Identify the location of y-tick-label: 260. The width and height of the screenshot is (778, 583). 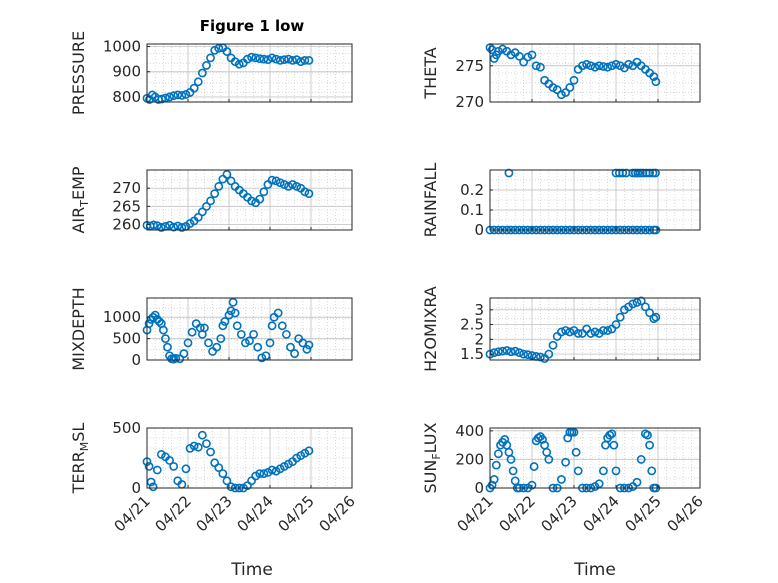
(126, 225).